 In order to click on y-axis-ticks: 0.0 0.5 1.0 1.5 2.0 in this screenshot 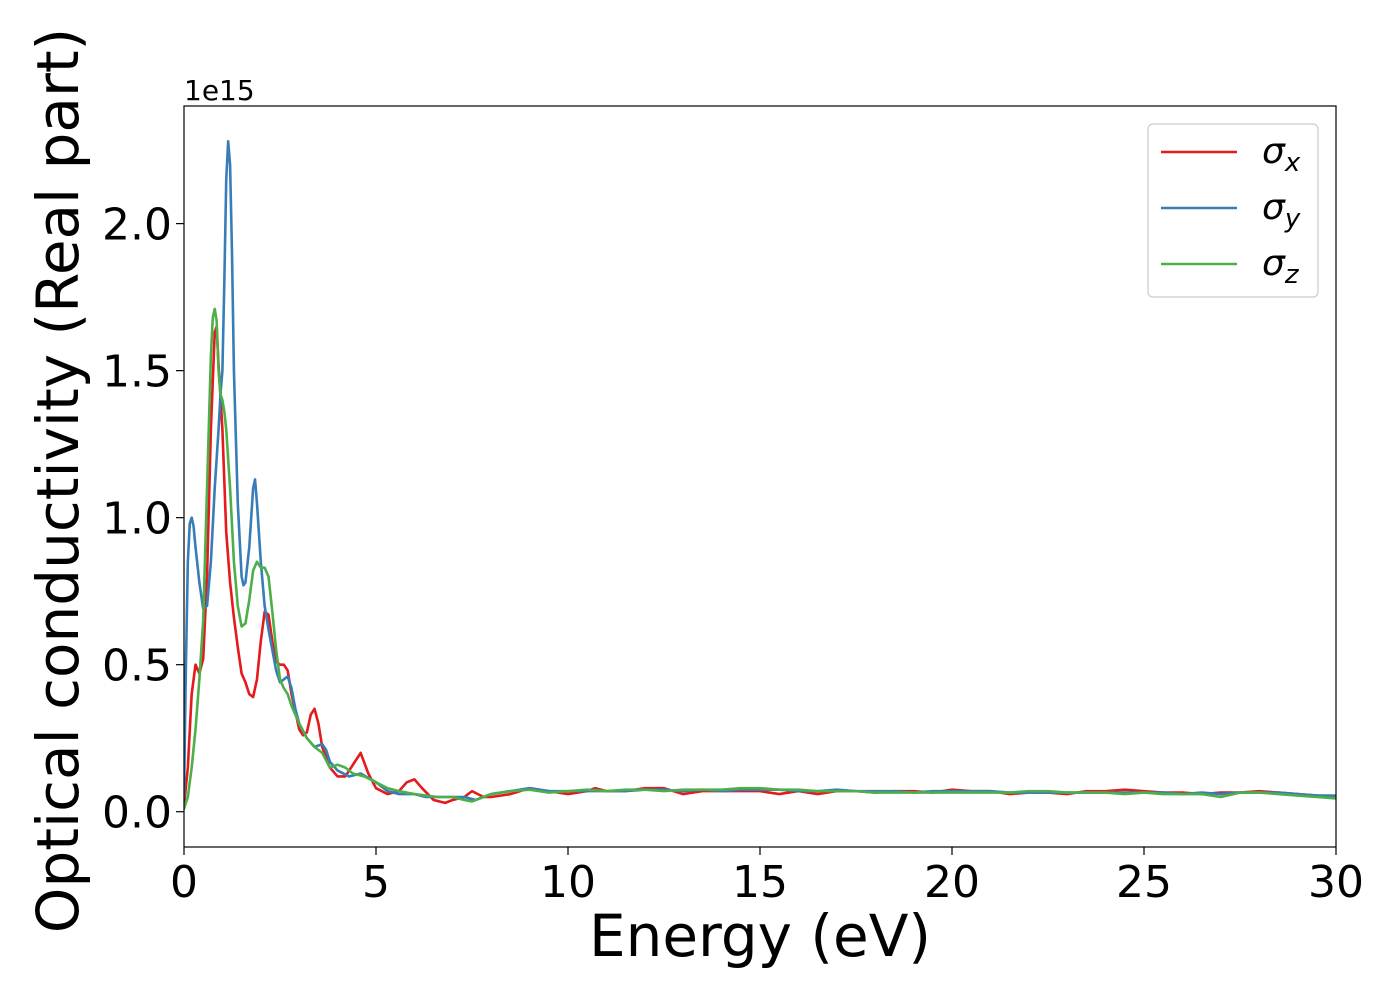, I will do `click(143, 519)`.